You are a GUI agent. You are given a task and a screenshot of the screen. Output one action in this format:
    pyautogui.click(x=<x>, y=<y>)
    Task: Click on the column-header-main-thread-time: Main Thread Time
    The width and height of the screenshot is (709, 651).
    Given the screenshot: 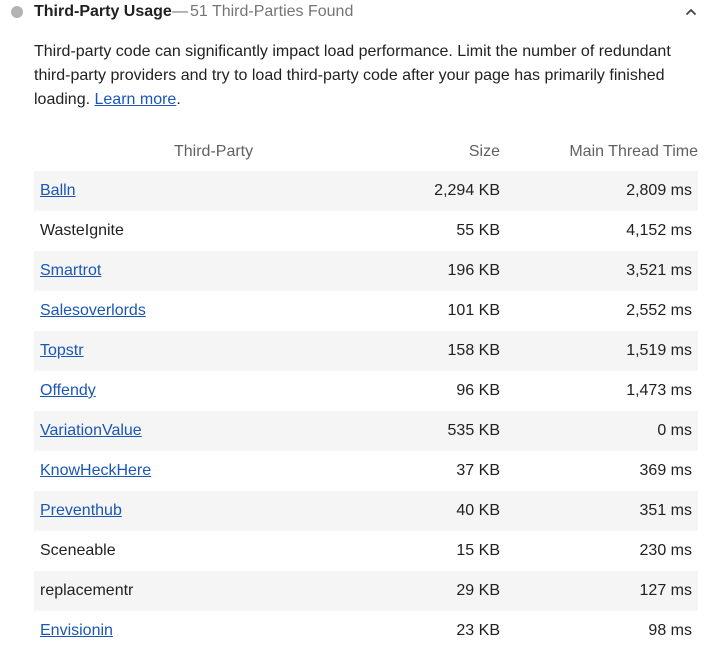 What is the action you would take?
    pyautogui.click(x=633, y=151)
    